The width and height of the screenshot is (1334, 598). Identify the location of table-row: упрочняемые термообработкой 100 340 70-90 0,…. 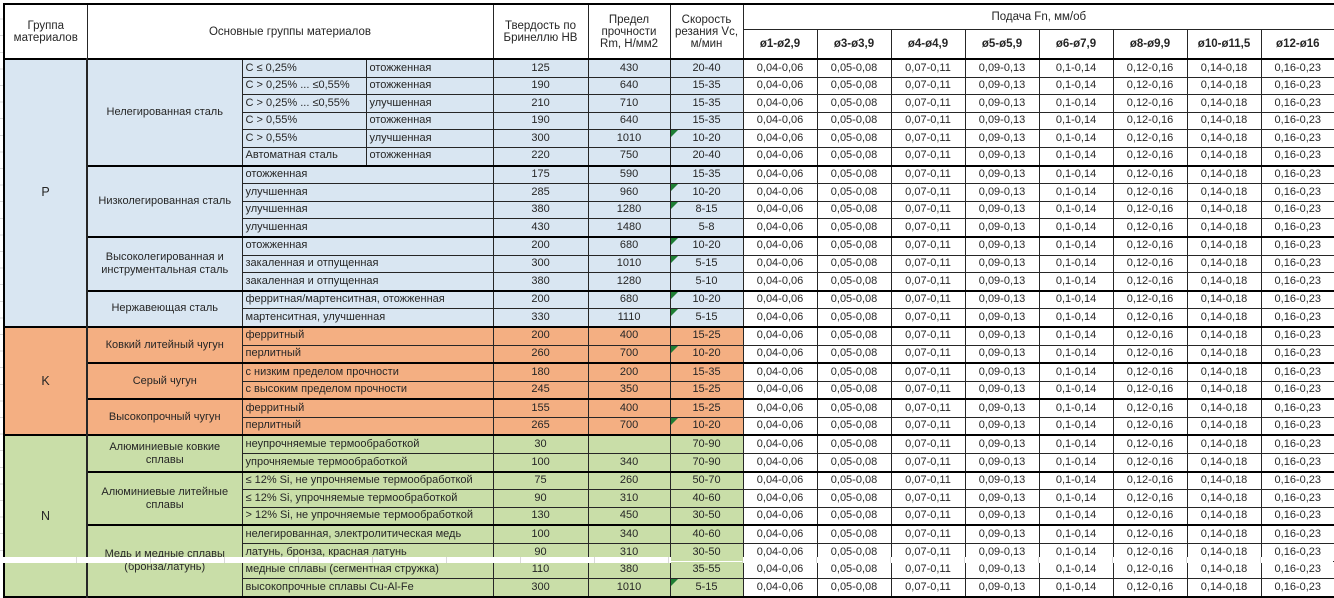
(669, 463).